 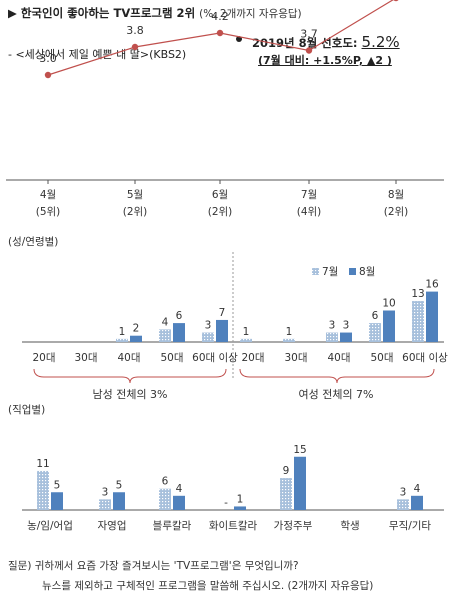 I want to click on legend-july-swatch, so click(x=315, y=271).